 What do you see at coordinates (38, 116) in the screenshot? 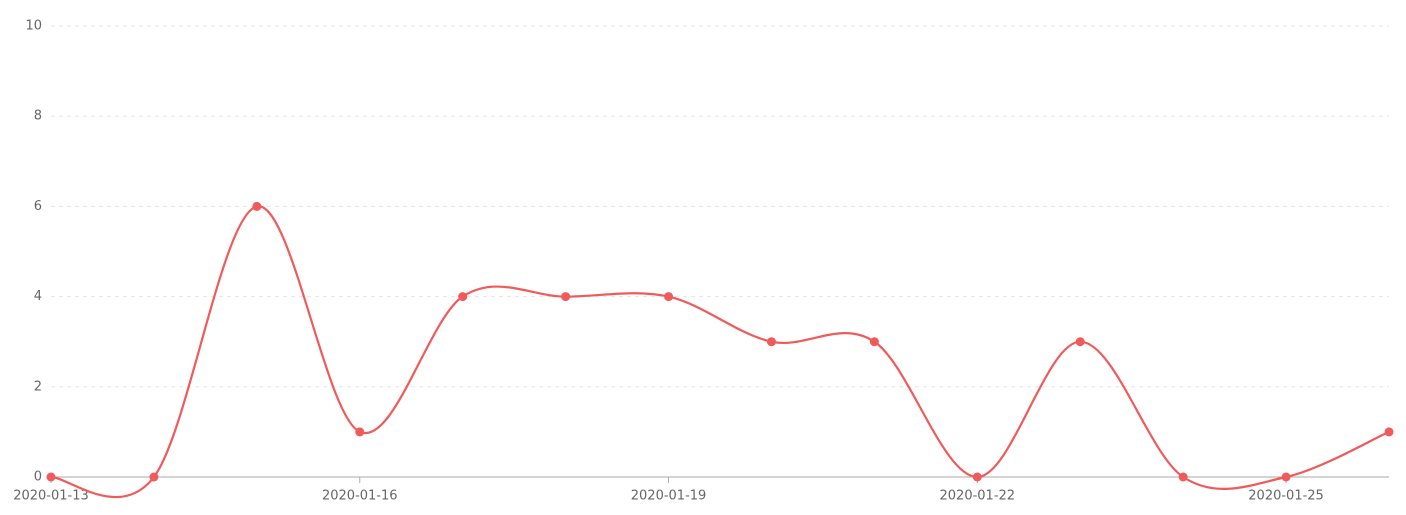
I see `y-tick-label: 8` at bounding box center [38, 116].